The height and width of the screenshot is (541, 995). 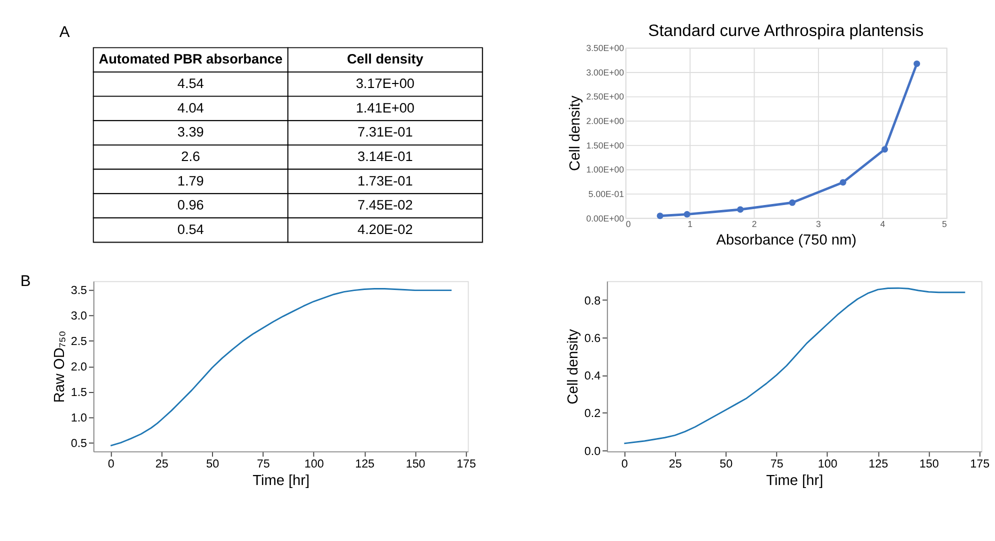 What do you see at coordinates (79, 393) in the screenshot?
I see `y-tick-label: 1.5` at bounding box center [79, 393].